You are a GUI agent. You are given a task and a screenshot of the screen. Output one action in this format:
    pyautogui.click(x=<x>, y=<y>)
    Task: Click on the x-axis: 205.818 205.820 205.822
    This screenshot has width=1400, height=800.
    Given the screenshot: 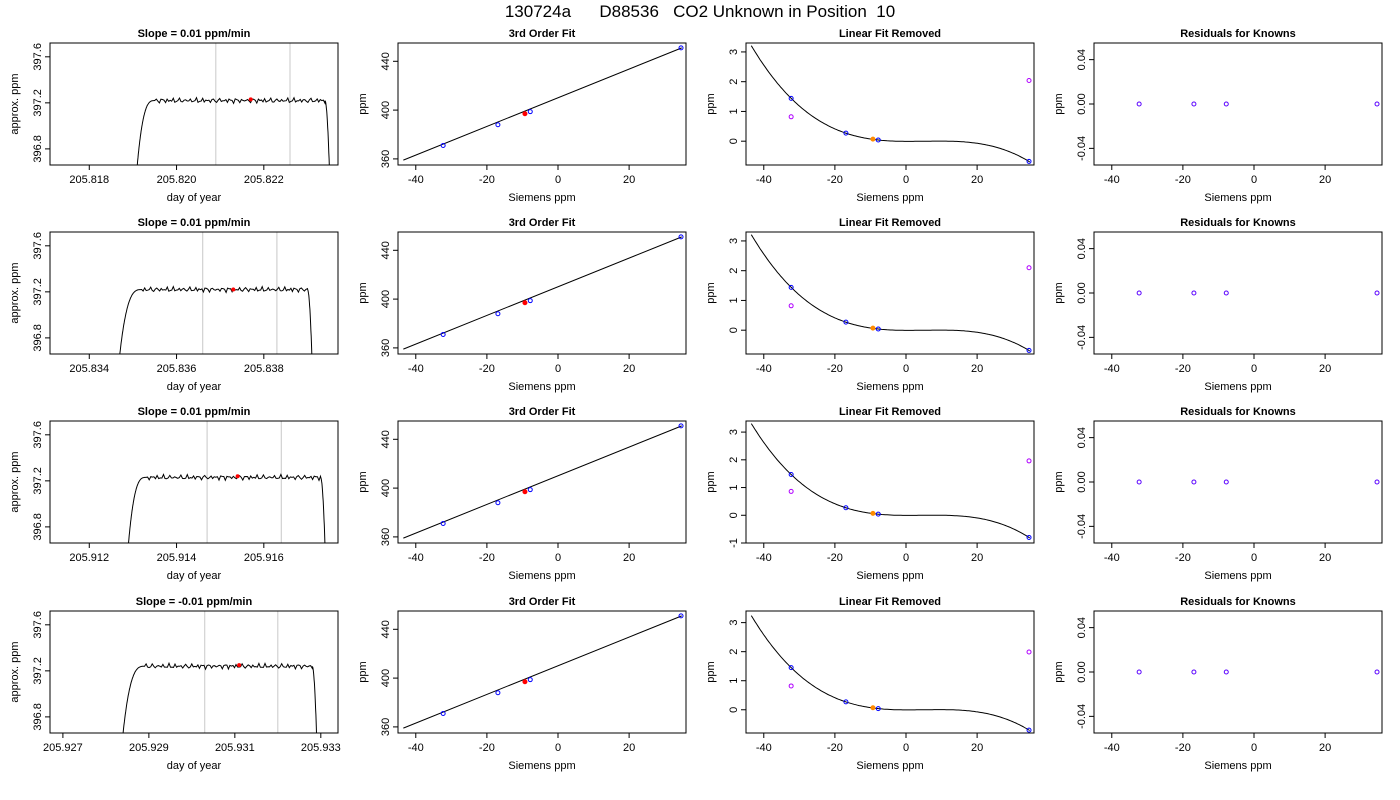 What is the action you would take?
    pyautogui.click(x=176, y=175)
    